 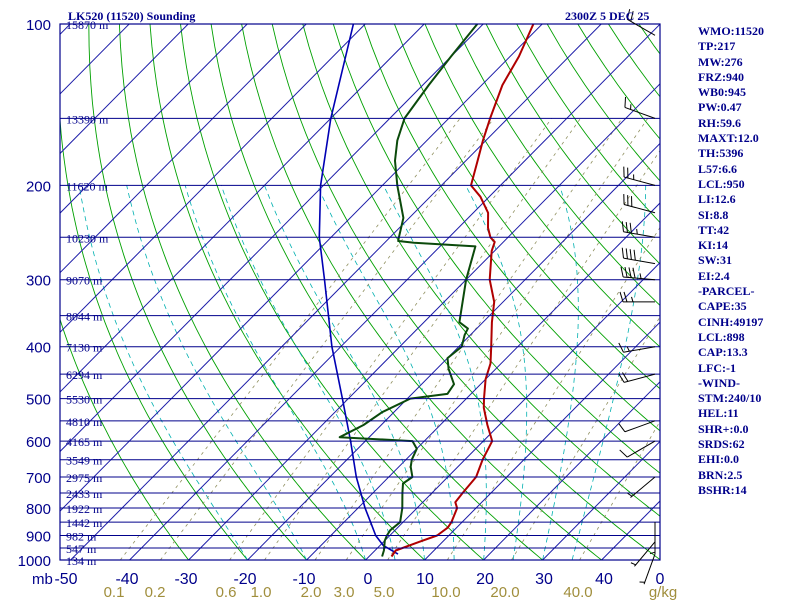 I want to click on temperature-tick: -20, so click(x=244, y=579).